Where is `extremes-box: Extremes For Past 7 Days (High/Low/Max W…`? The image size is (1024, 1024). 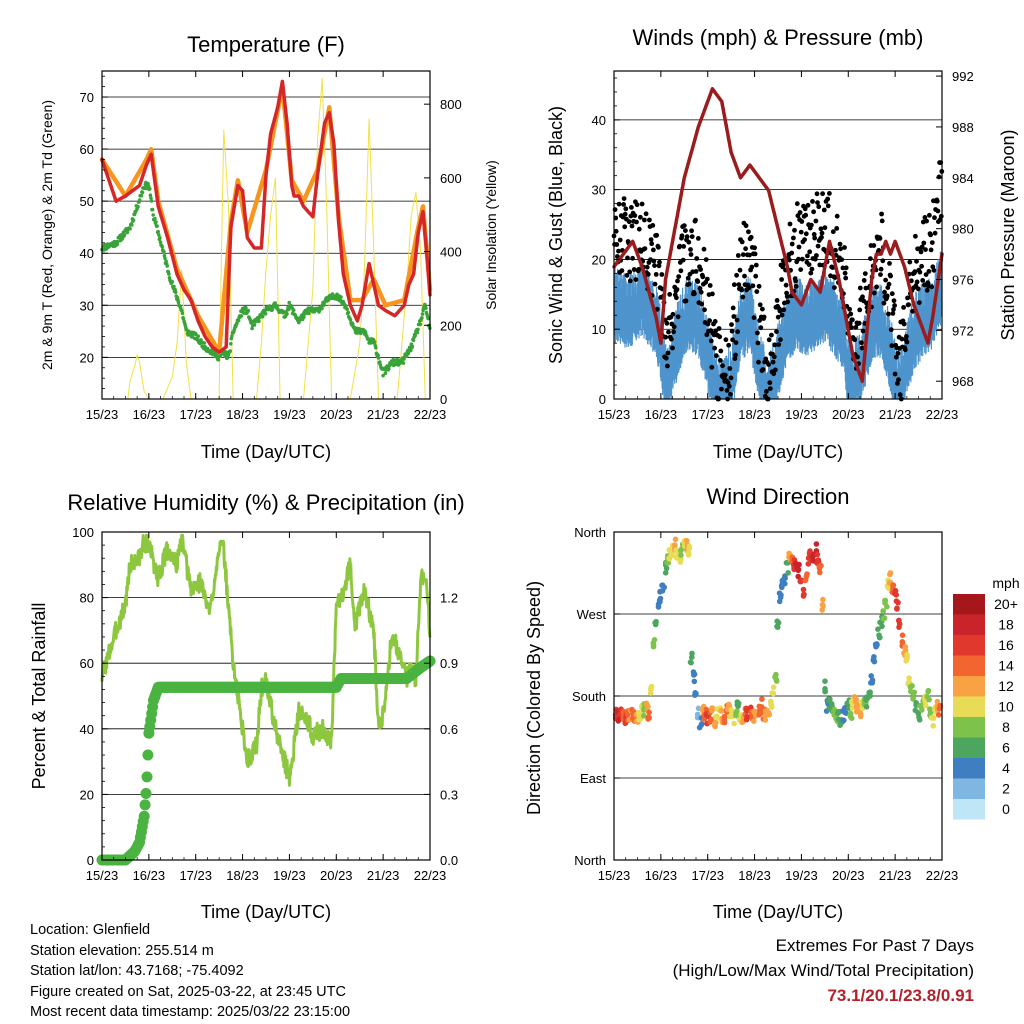
extremes-box: Extremes For Past 7 Days (High/Low/Max W… is located at coordinates (823, 970).